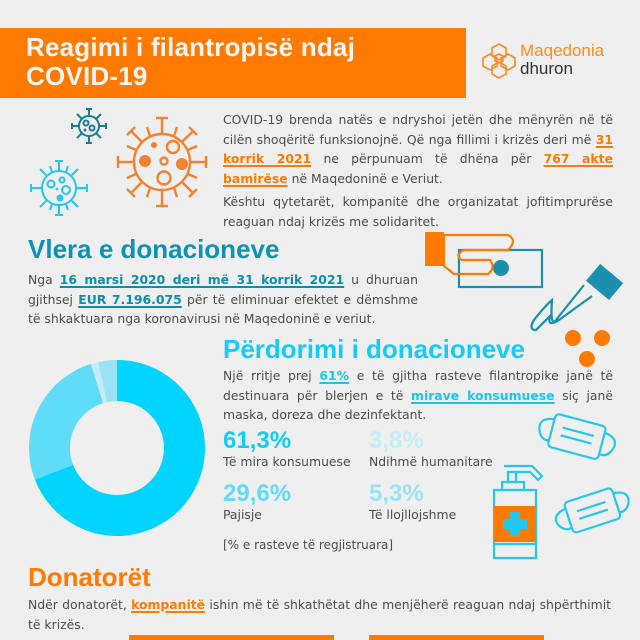 This screenshot has width=640, height=640. What do you see at coordinates (308, 545) in the screenshot?
I see `stats-footnote: [% e rasteve të regjistruara]` at bounding box center [308, 545].